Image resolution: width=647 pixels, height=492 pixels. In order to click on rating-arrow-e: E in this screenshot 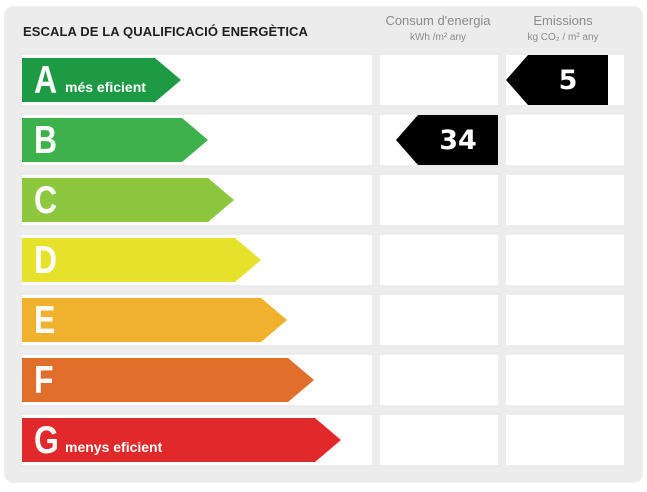, I will do `click(154, 320)`.